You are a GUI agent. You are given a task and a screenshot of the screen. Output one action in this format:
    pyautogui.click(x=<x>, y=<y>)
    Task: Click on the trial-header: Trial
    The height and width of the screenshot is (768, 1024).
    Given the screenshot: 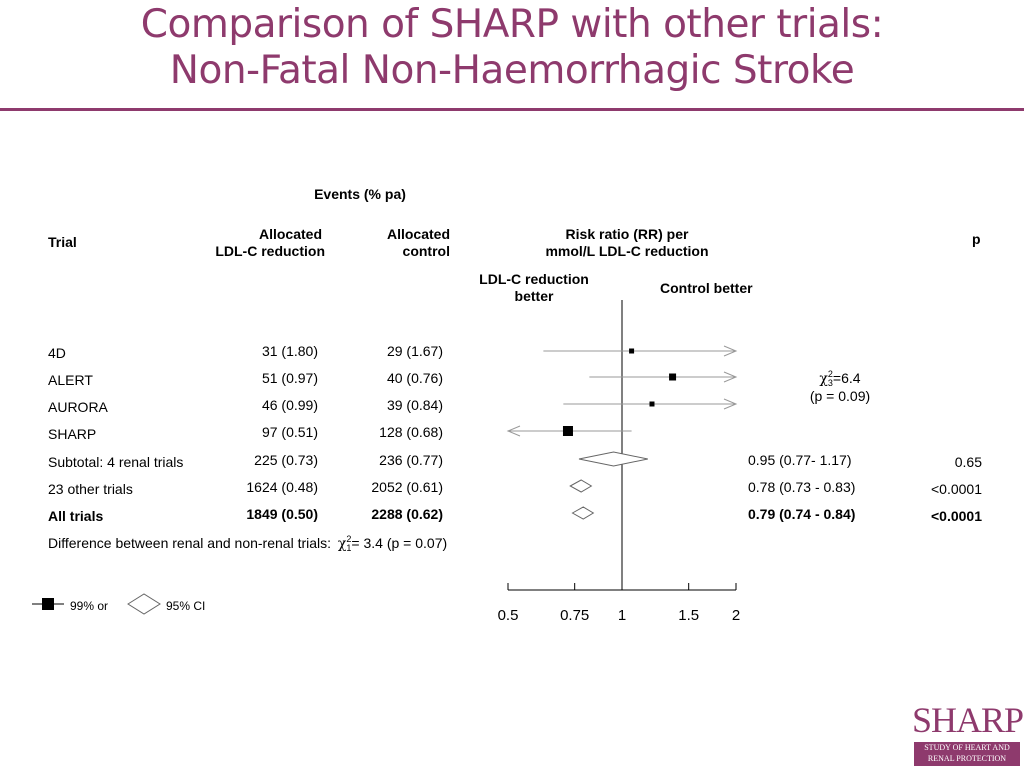 What is the action you would take?
    pyautogui.click(x=62, y=242)
    